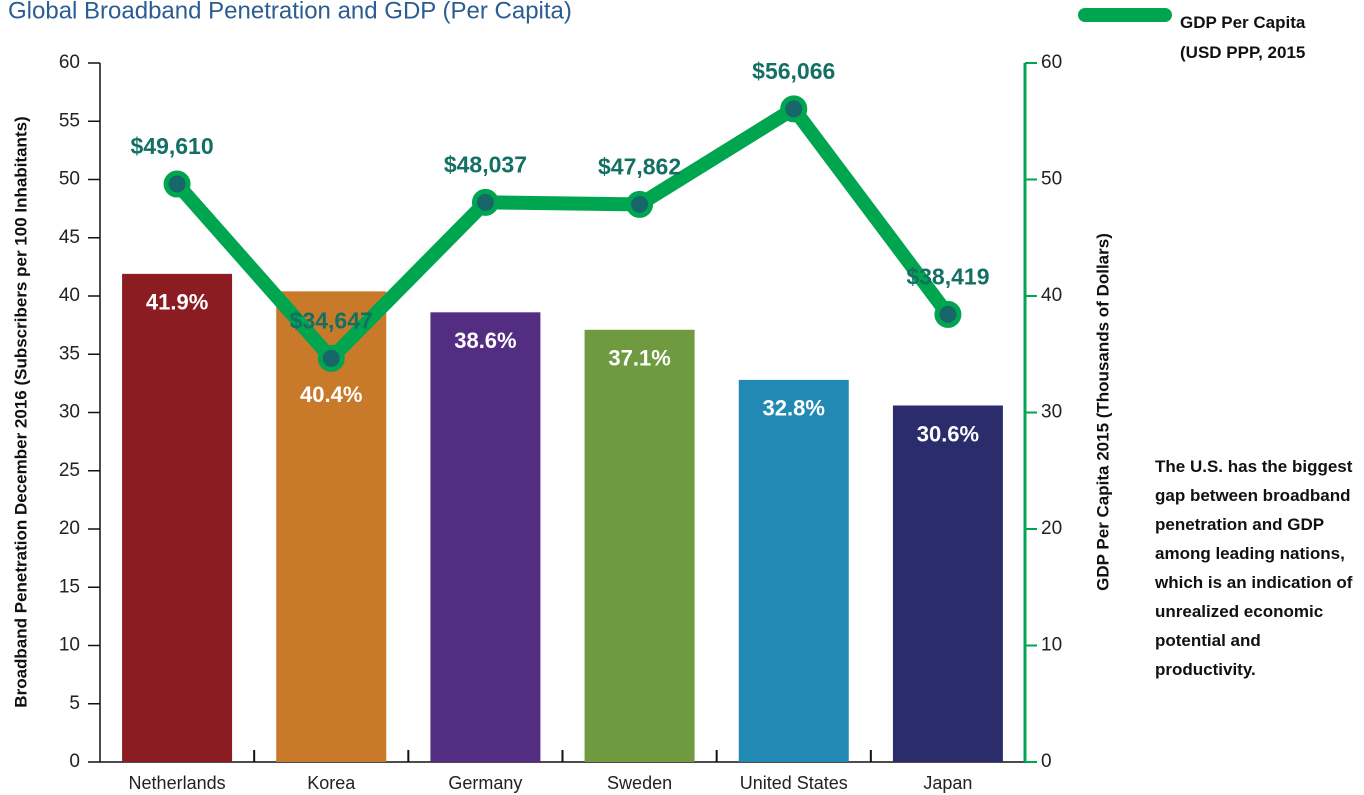  Describe the element at coordinates (331, 320) in the screenshot. I see `gdp-value-label: $34,647` at that location.